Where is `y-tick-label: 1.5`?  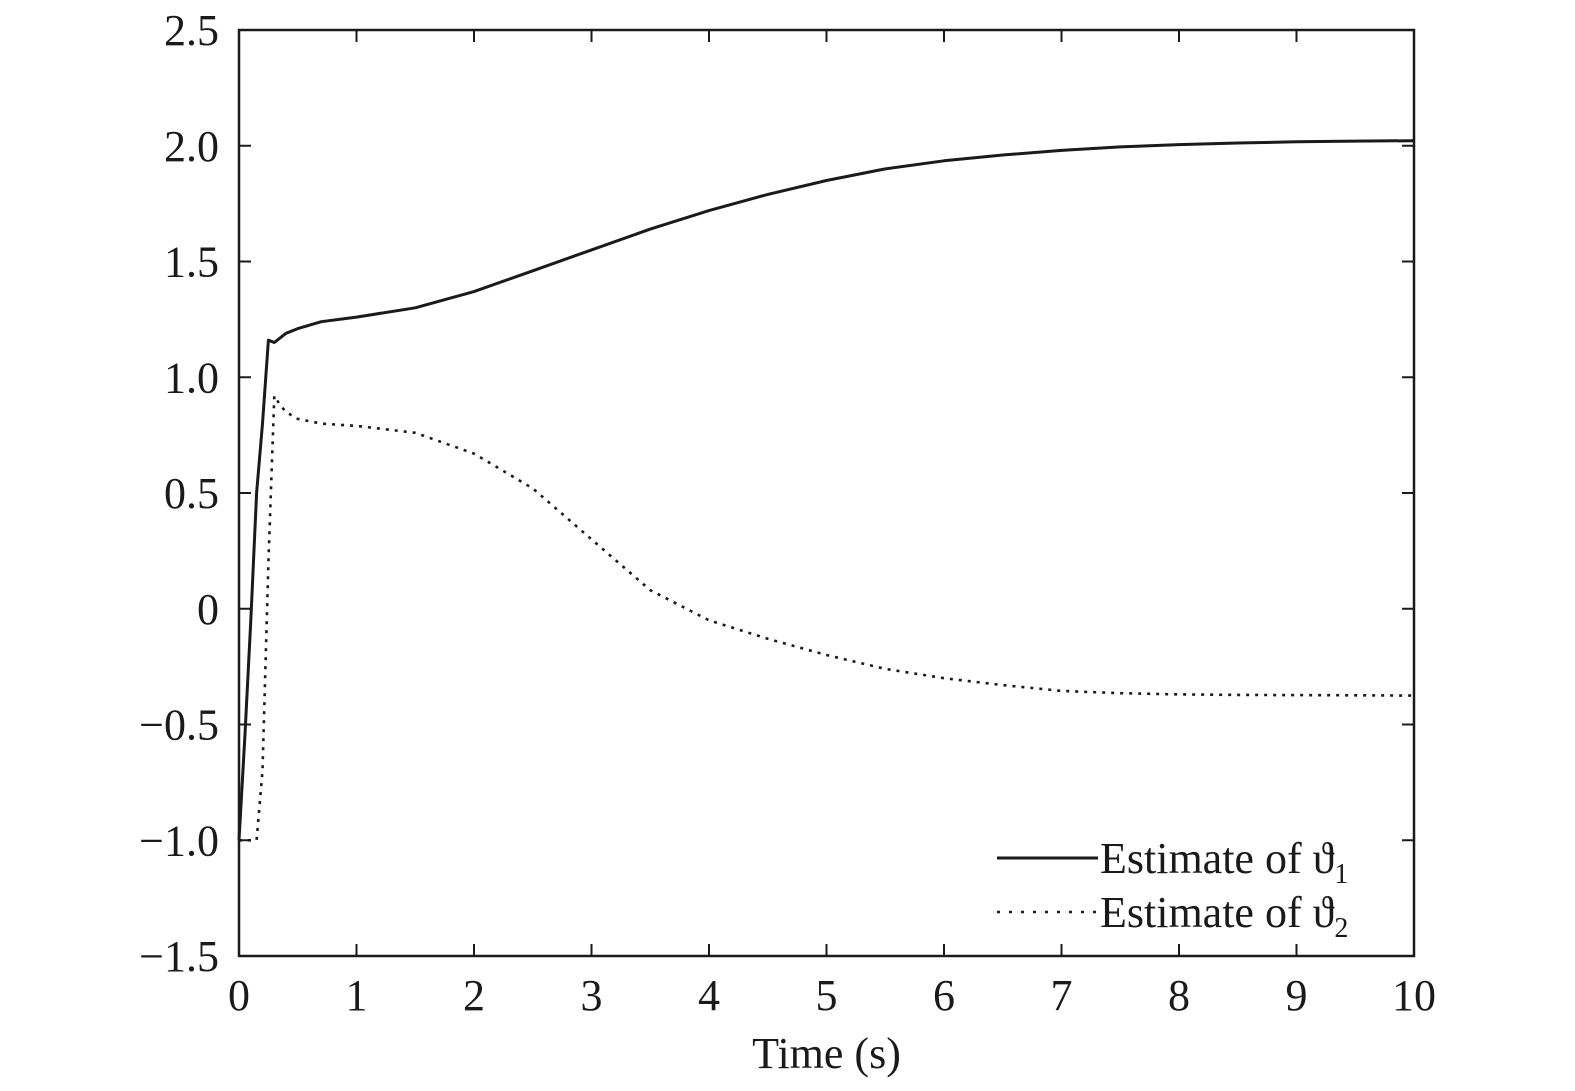 y-tick-label: 1.5 is located at coordinates (191, 262).